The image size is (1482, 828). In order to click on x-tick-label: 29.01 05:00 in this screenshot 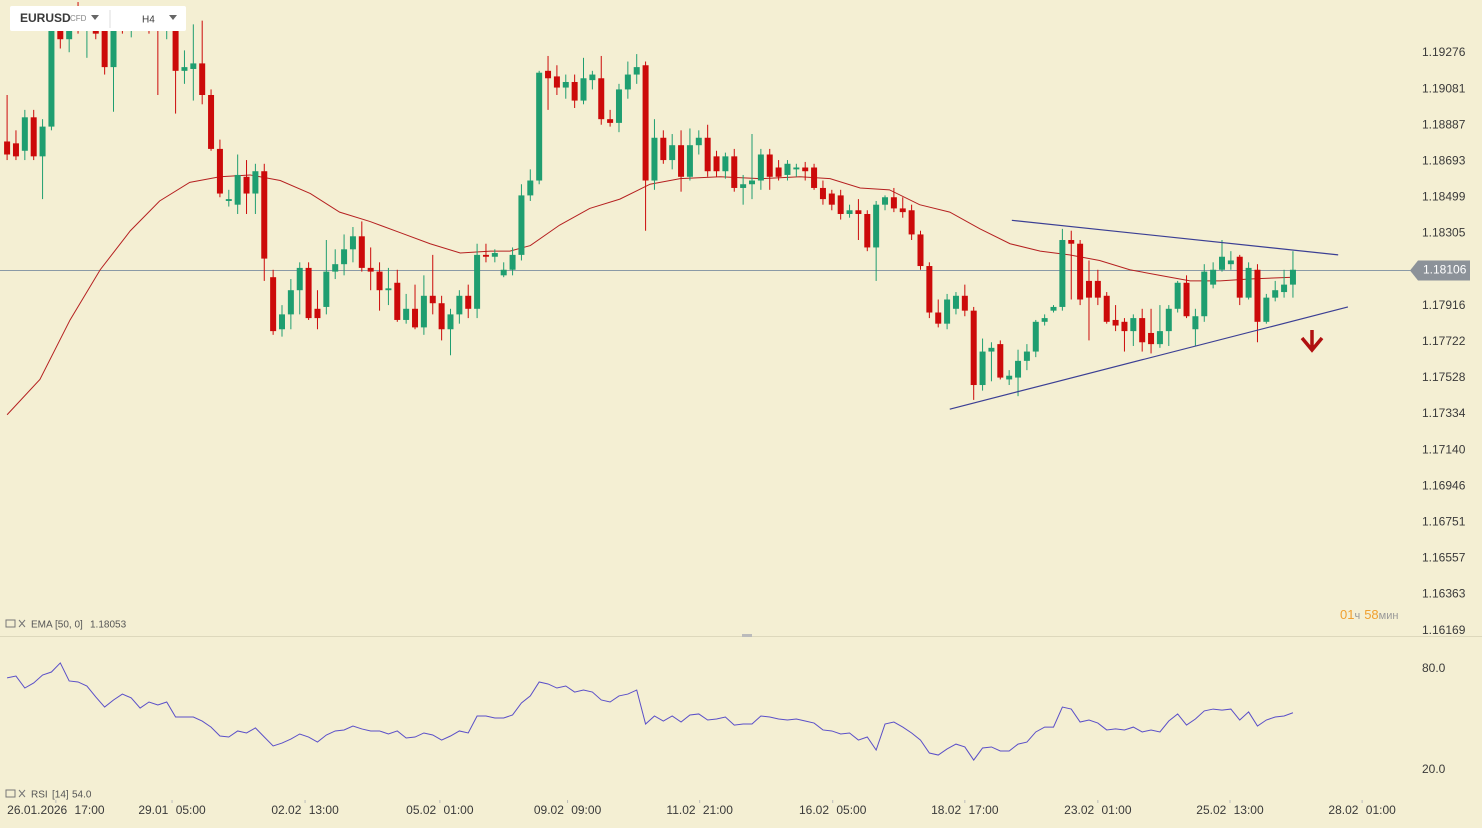, I will do `click(172, 810)`.